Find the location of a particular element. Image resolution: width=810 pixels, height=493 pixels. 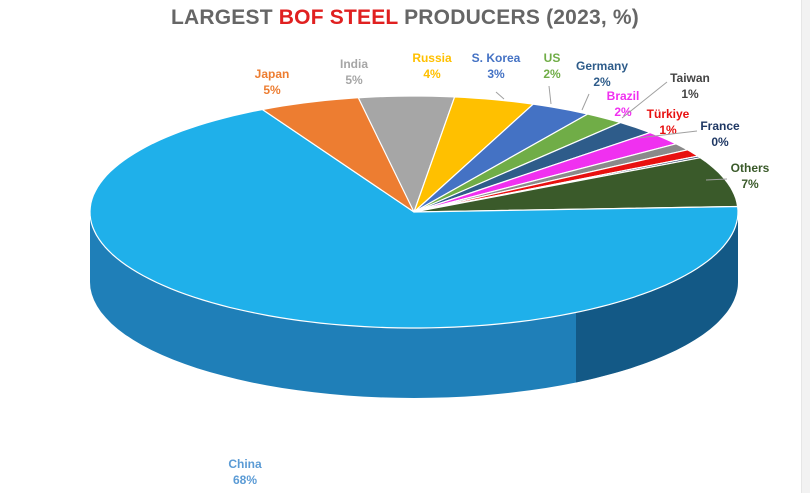

slice-value-japan: 5% is located at coordinates (272, 90).